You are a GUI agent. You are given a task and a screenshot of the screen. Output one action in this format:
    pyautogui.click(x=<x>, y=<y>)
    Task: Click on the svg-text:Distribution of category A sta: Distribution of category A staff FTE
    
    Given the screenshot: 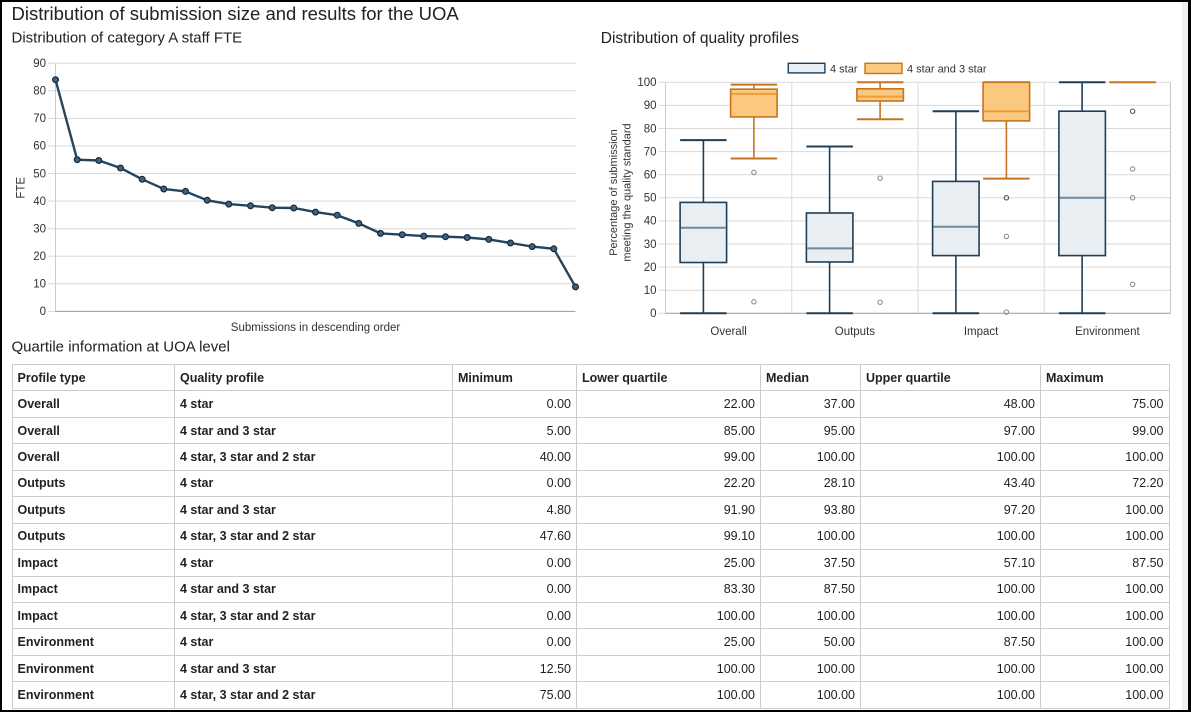 What is the action you would take?
    pyautogui.click(x=127, y=38)
    